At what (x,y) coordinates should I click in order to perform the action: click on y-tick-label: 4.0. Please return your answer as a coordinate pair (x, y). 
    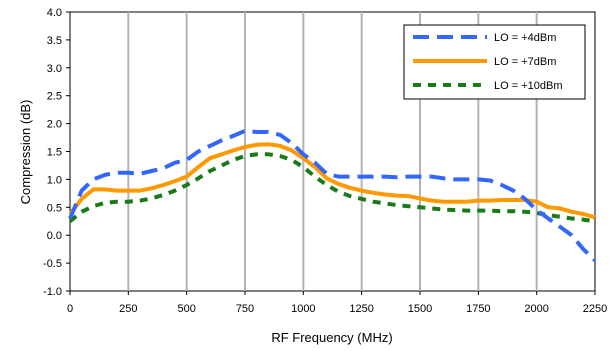
    Looking at the image, I should click on (54, 13).